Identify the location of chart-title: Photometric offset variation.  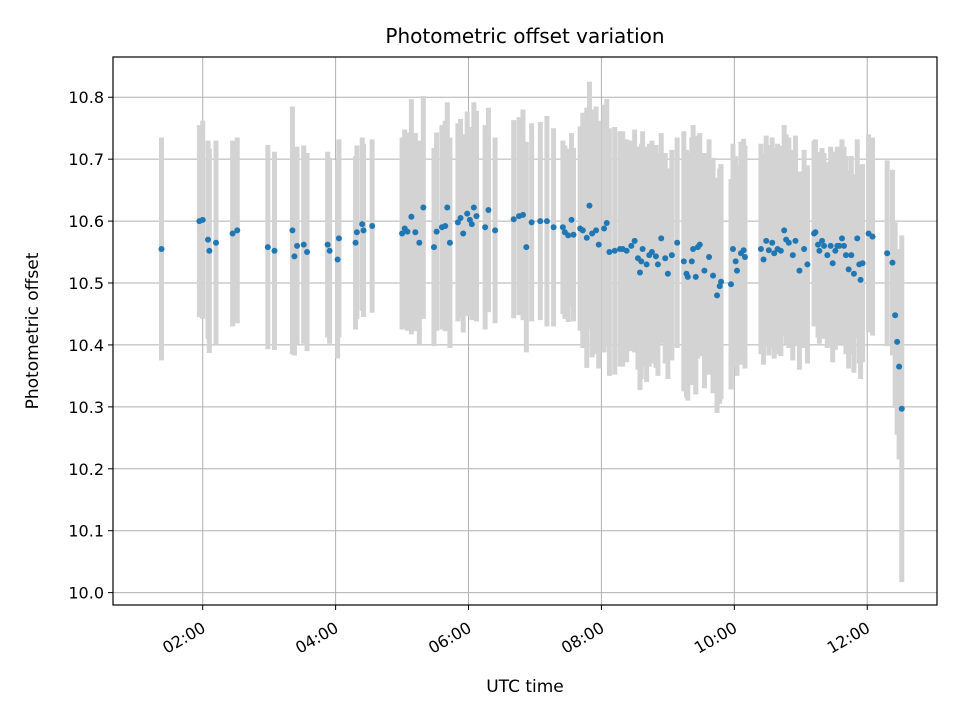
(524, 36).